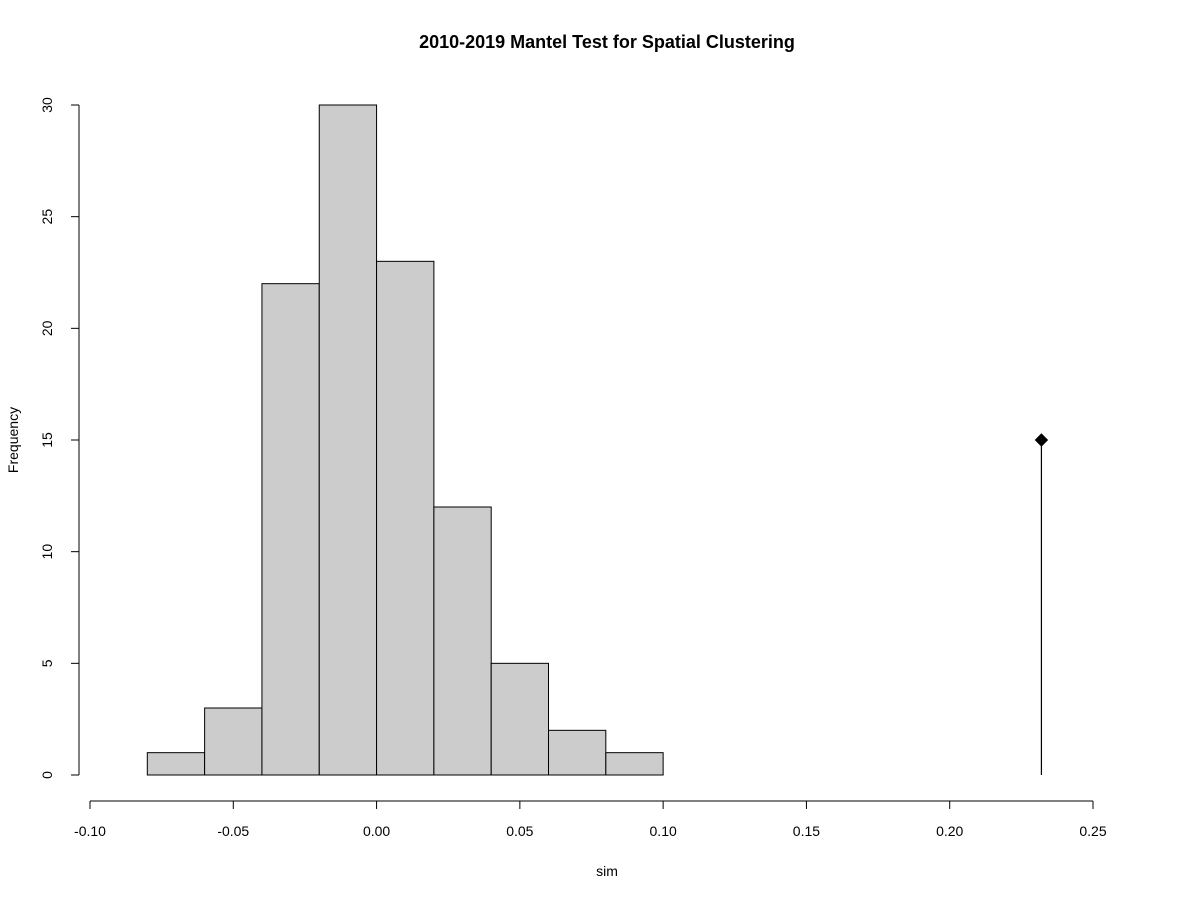 The width and height of the screenshot is (1178, 900). I want to click on y-tick-label-3: 15, so click(47, 440).